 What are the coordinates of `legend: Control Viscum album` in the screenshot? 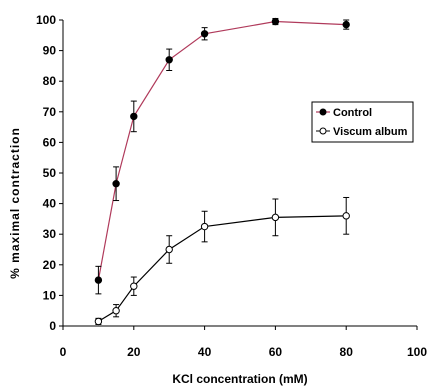 It's located at (362, 122).